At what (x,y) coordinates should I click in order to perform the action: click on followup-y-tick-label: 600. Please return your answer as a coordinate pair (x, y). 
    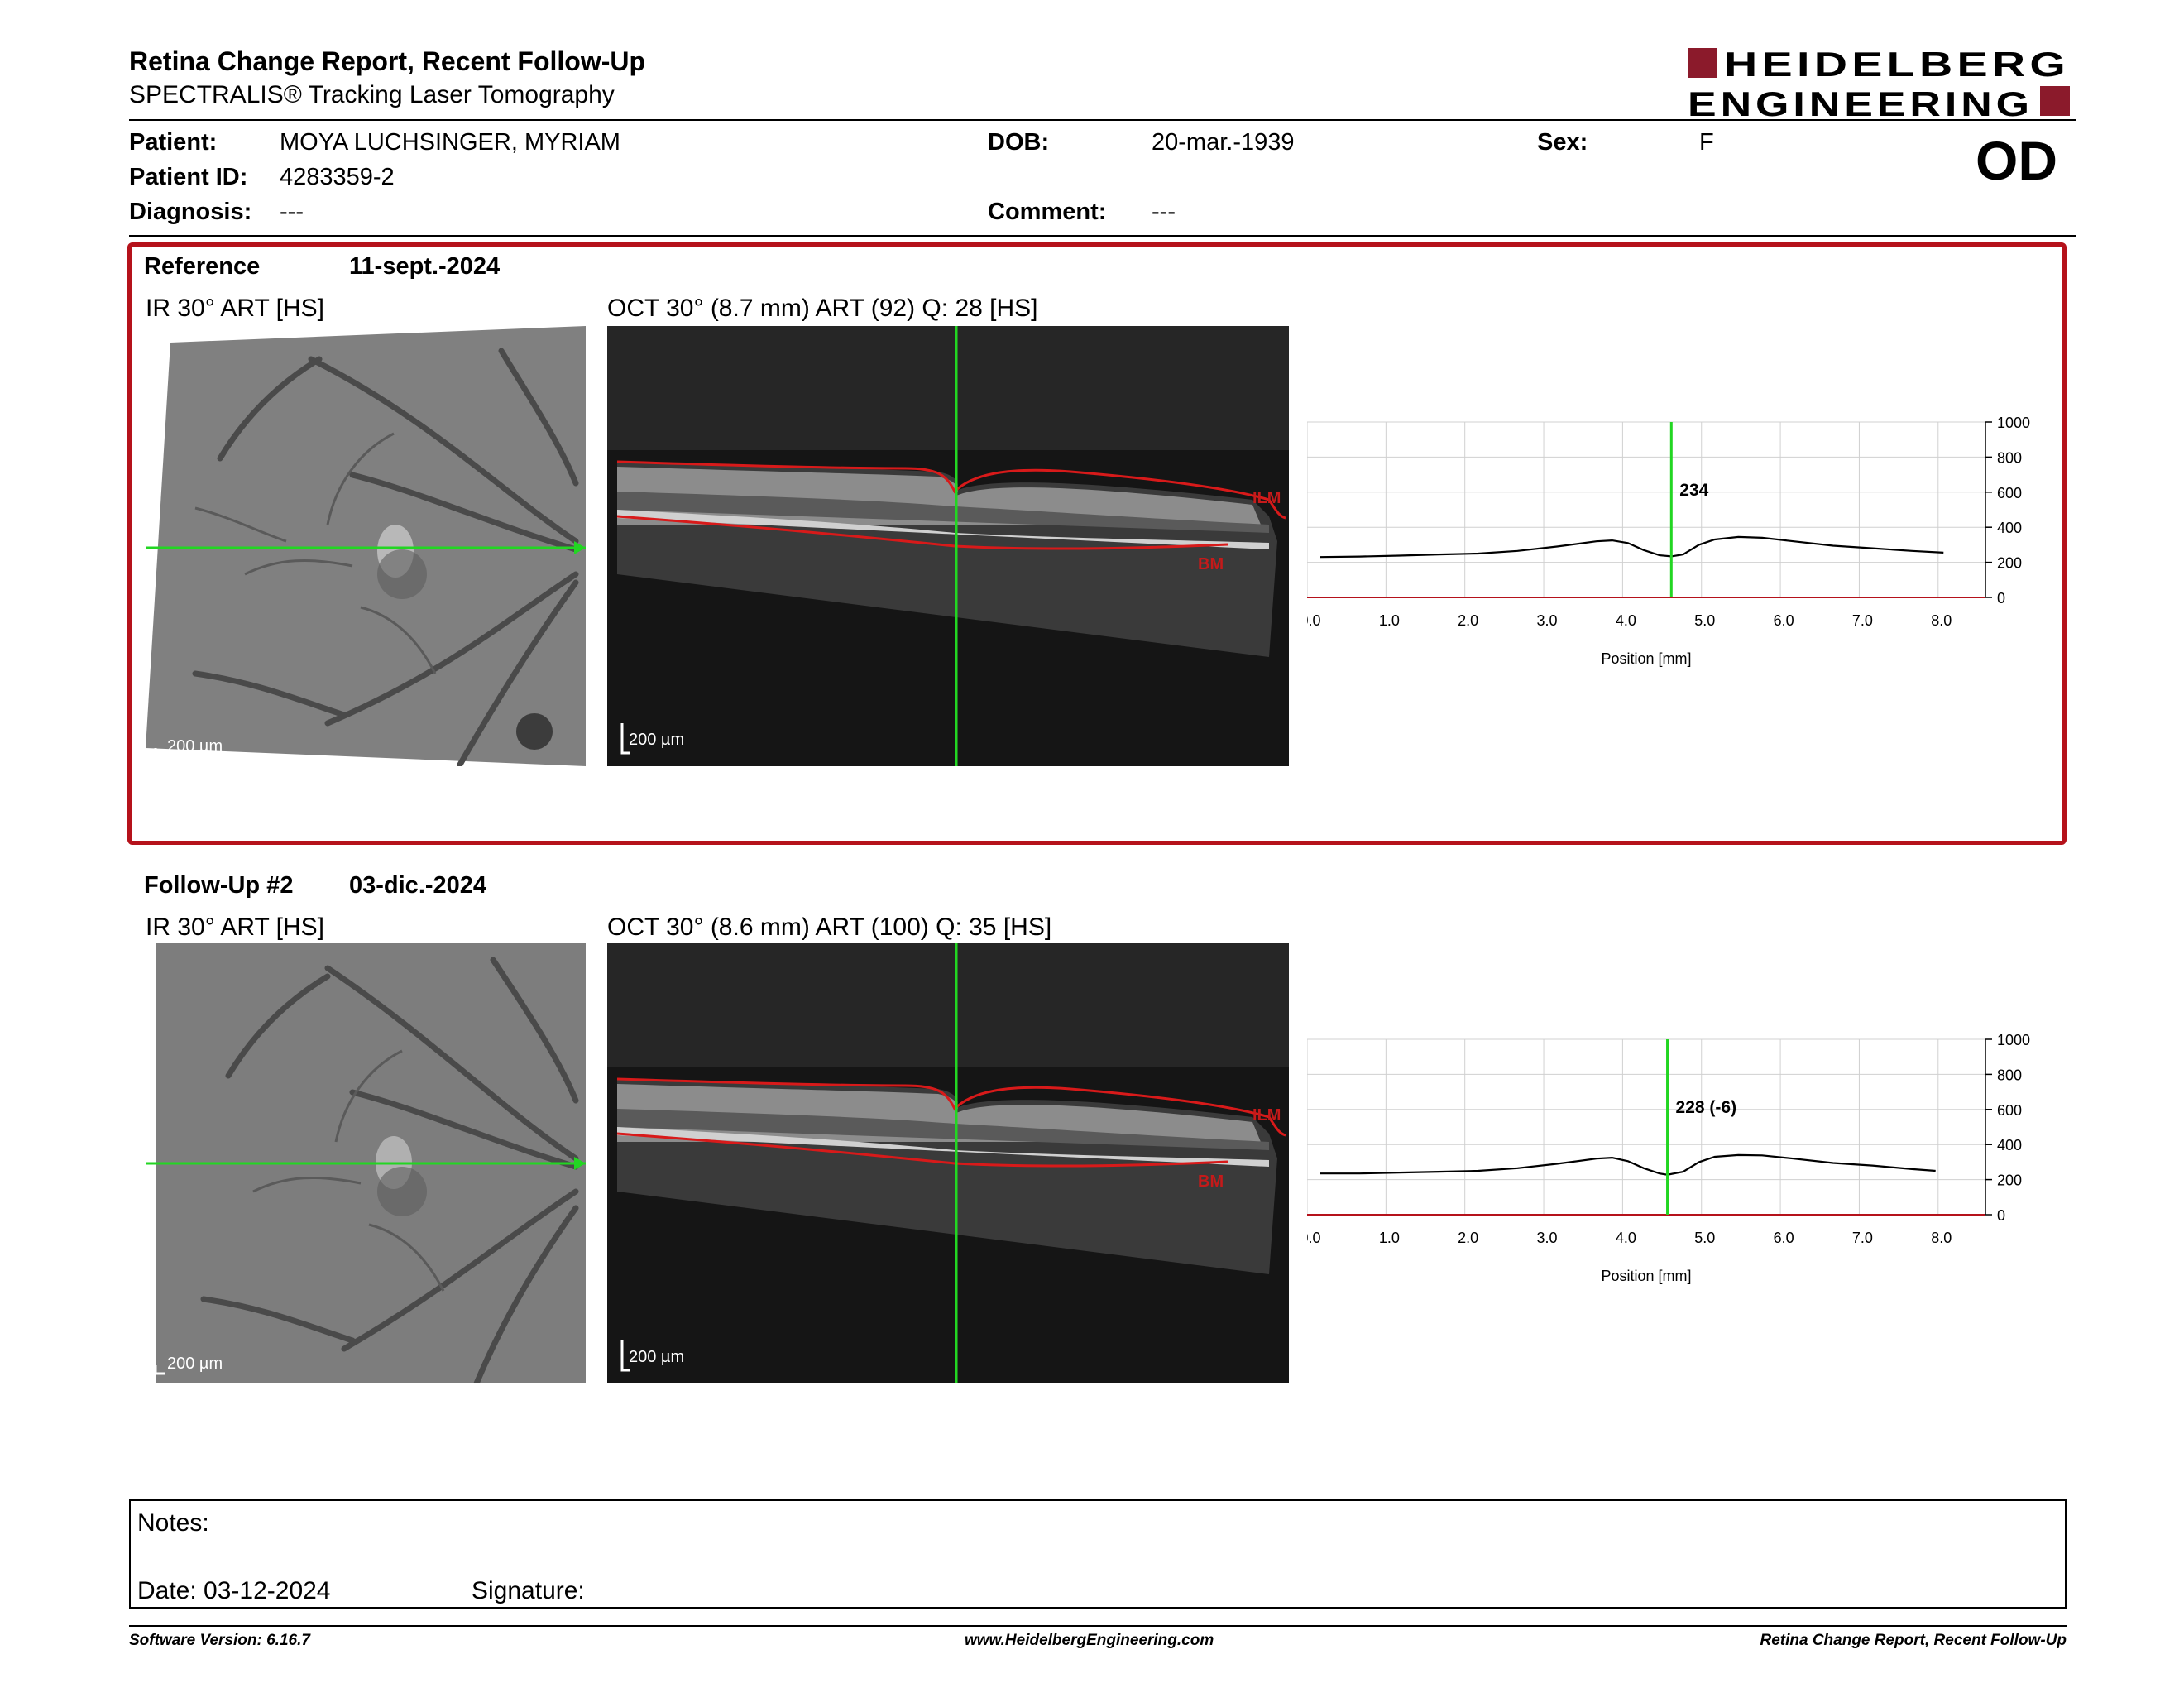
    Looking at the image, I should click on (2009, 1110).